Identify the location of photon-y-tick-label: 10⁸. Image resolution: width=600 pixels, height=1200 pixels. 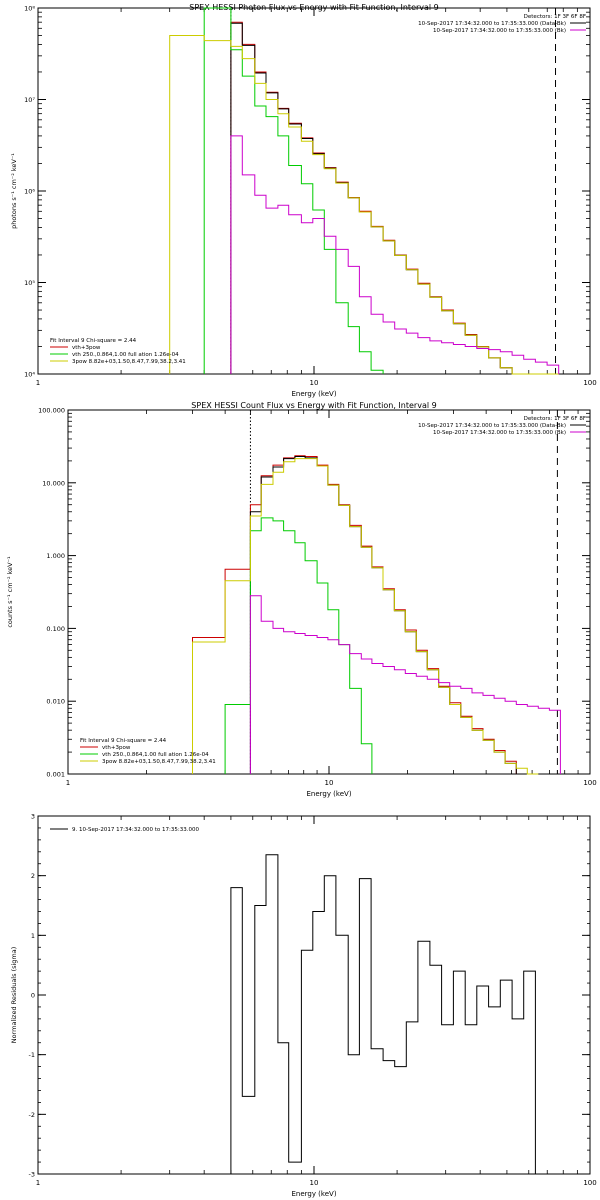
(29, 9).